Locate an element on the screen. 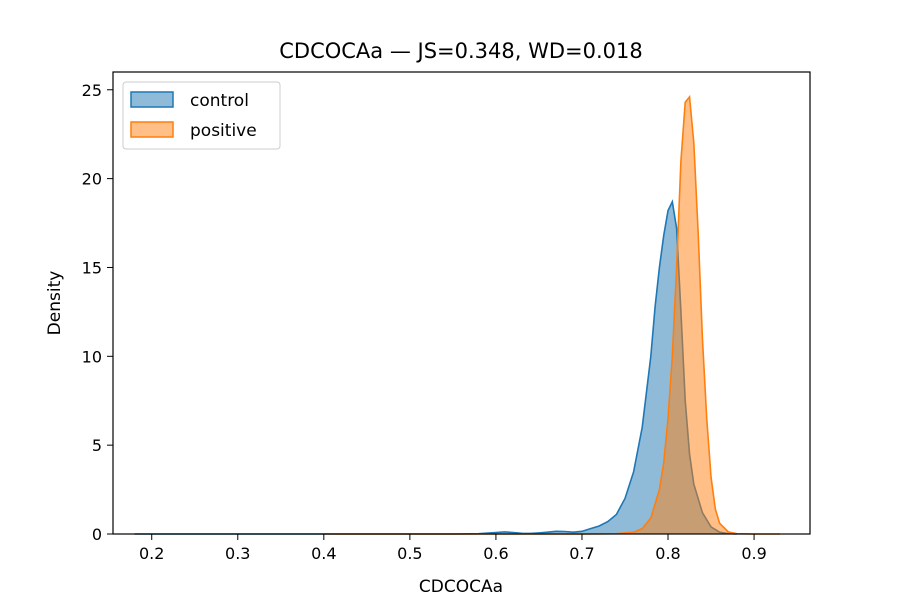 The image size is (900, 600). legend: control positive is located at coordinates (201, 115).